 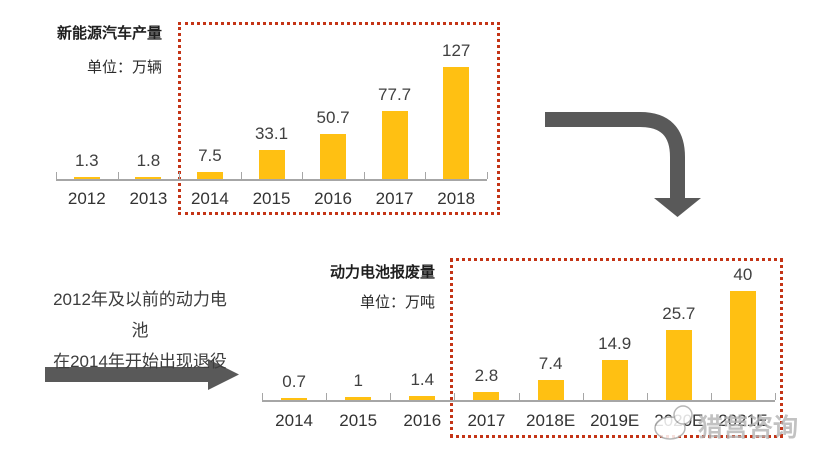 I want to click on bar-2021E, so click(x=742, y=345).